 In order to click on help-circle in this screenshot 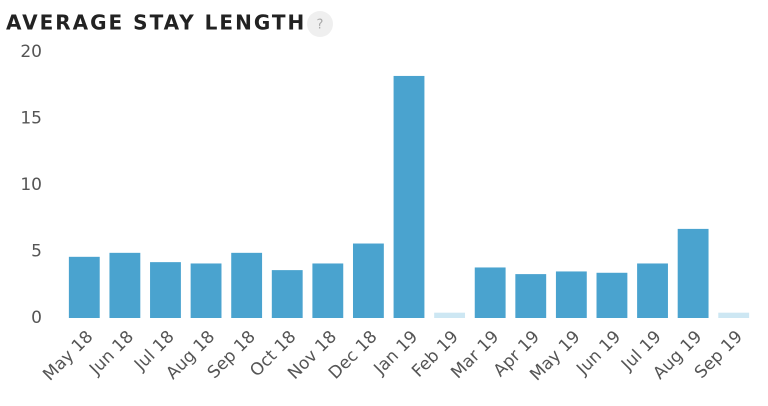, I will do `click(320, 24)`.